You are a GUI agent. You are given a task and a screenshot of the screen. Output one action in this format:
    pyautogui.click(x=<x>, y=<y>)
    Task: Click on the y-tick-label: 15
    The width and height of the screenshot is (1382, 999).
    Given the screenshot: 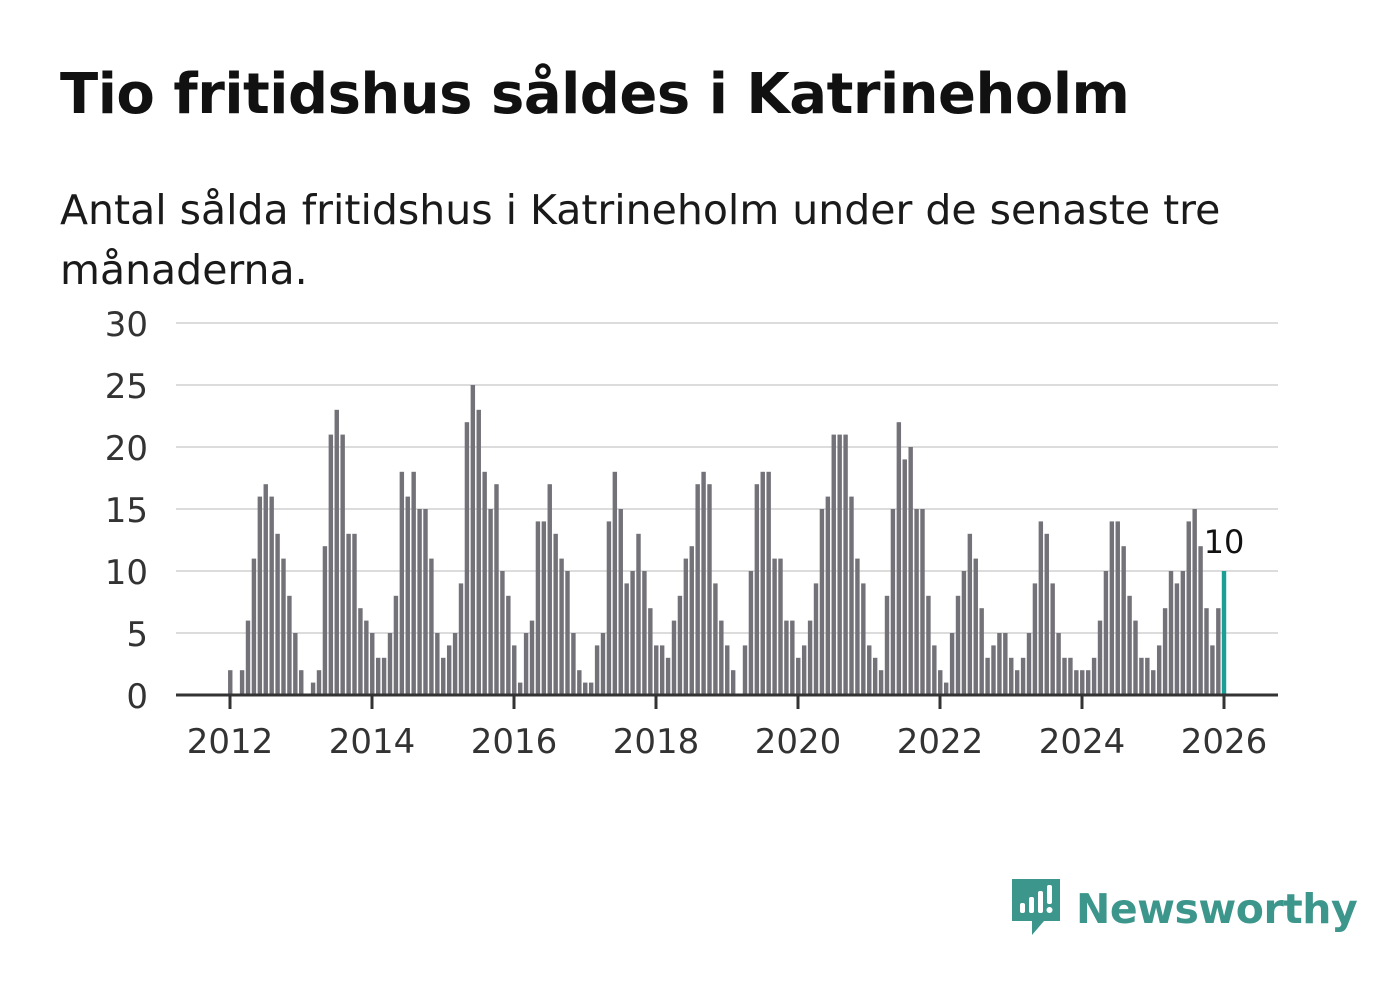 What is the action you would take?
    pyautogui.click(x=126, y=511)
    